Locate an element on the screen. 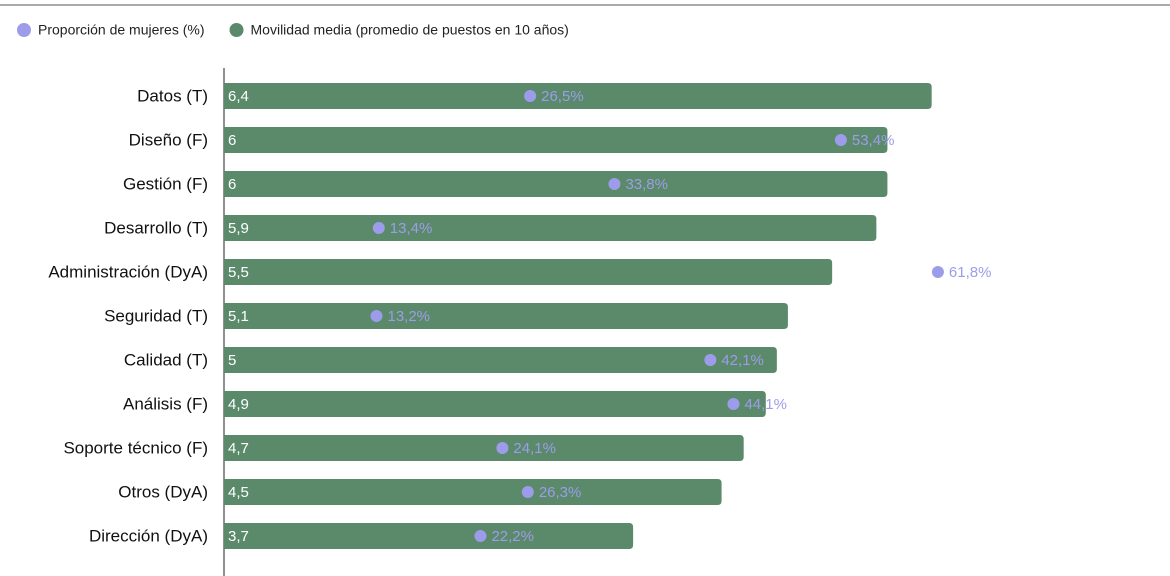  dot-label: 22,2% is located at coordinates (512, 536).